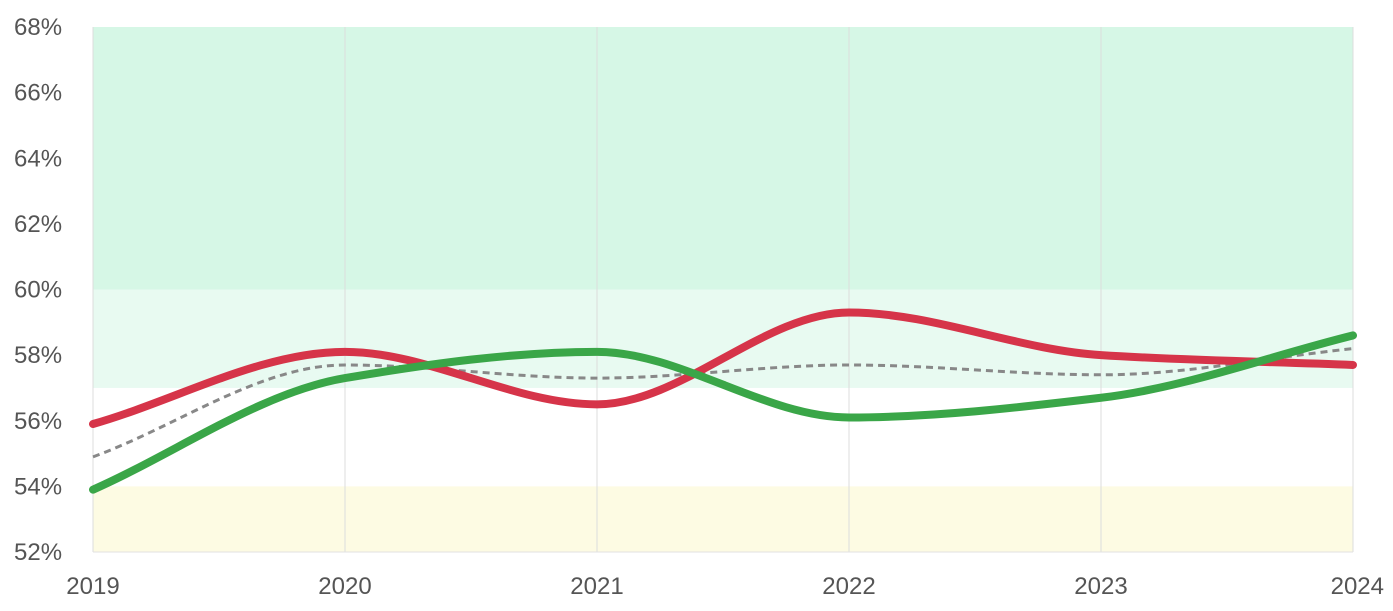  Describe the element at coordinates (38, 486) in the screenshot. I see `y-tick-label: 54%` at that location.